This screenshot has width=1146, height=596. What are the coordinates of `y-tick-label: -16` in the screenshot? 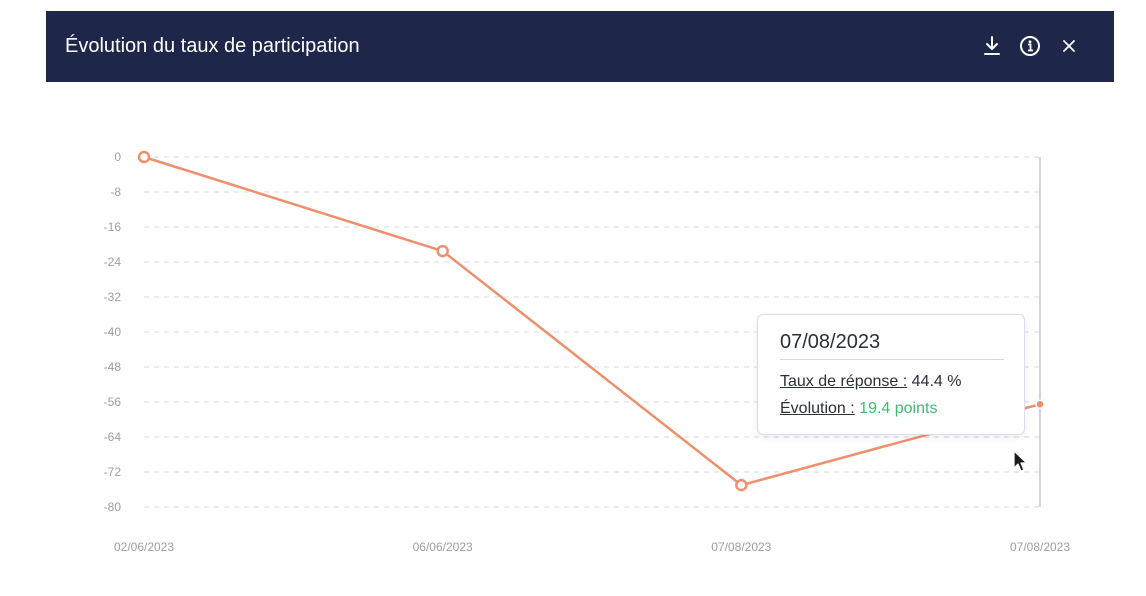 It's located at (113, 227).